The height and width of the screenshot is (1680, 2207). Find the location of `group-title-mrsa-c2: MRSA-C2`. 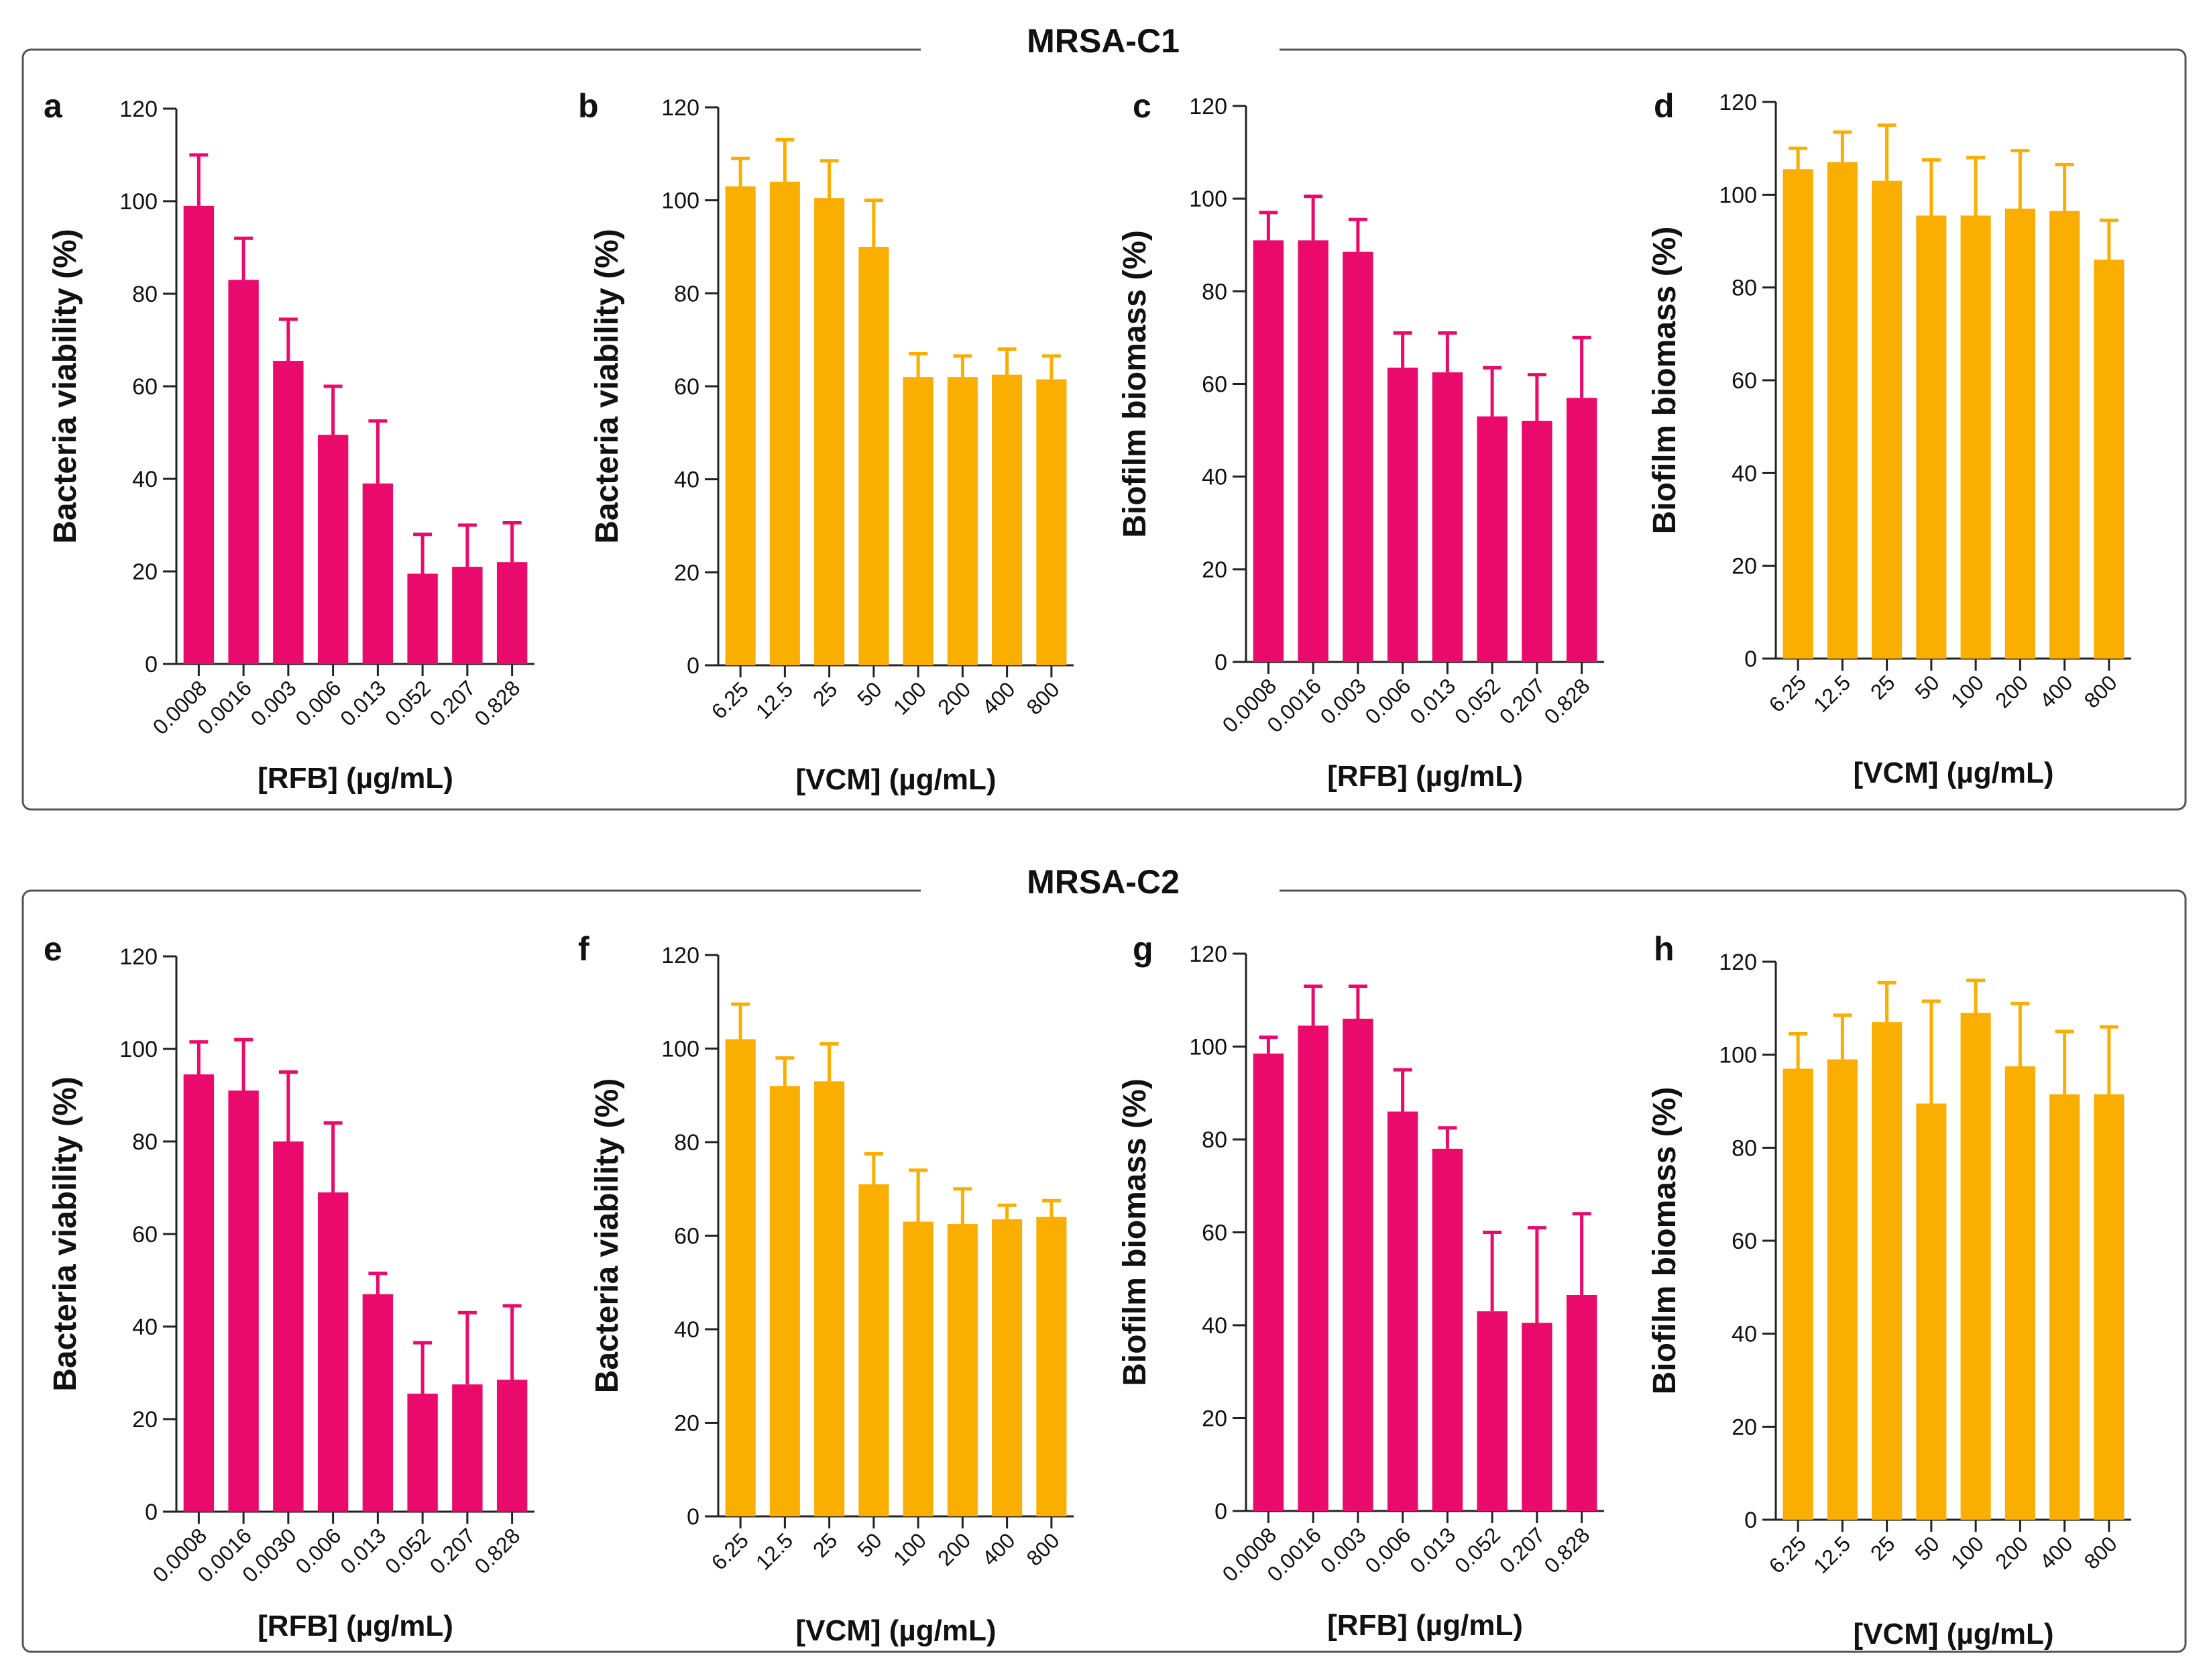

group-title-mrsa-c2: MRSA-C2 is located at coordinates (1103, 882).